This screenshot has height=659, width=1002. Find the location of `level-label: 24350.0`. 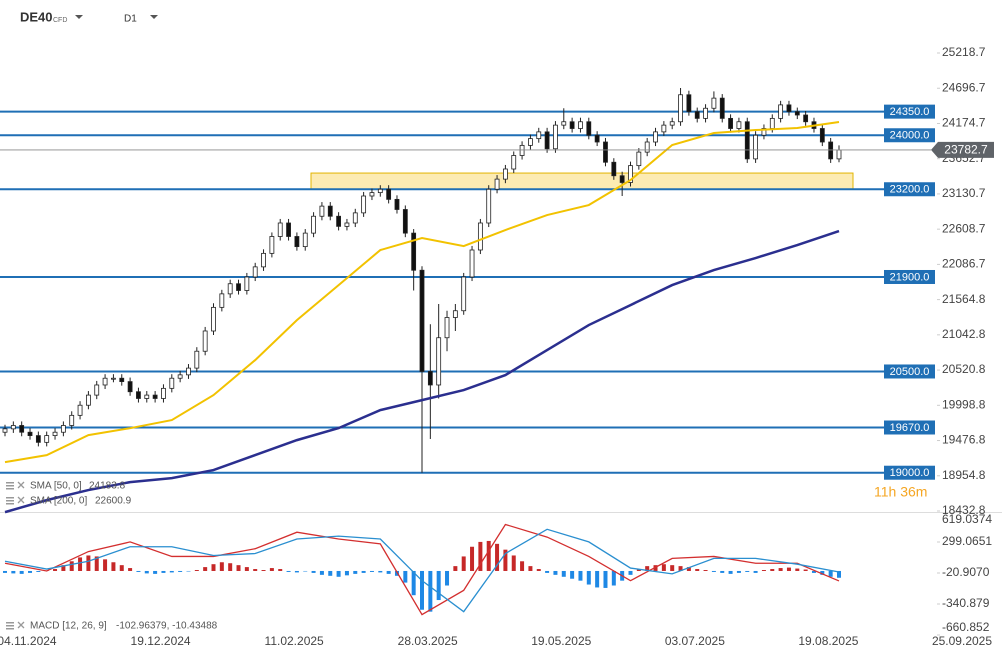

level-label: 24350.0 is located at coordinates (910, 112).